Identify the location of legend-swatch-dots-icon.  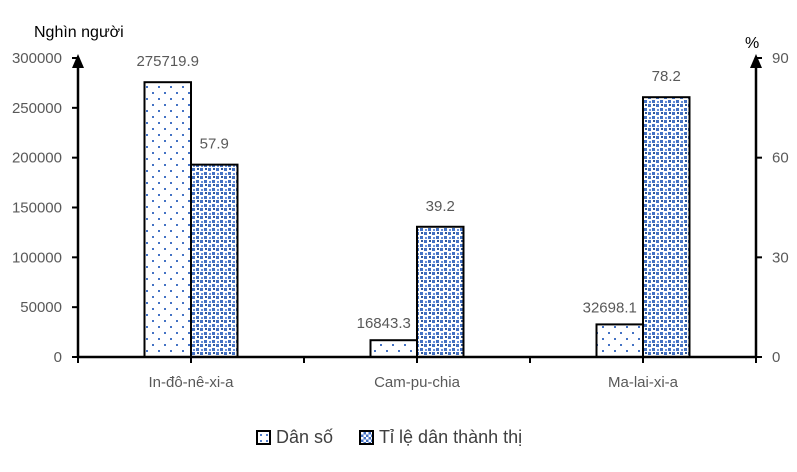
(263, 437).